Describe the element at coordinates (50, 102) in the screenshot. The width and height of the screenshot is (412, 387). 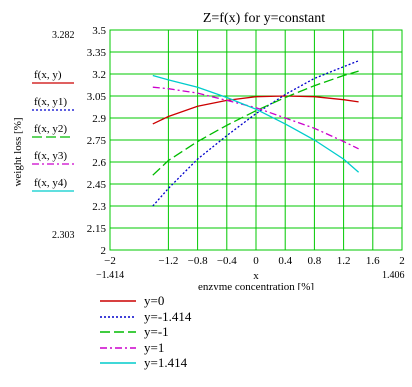
I see `series-function-label: f(x, y1)` at that location.